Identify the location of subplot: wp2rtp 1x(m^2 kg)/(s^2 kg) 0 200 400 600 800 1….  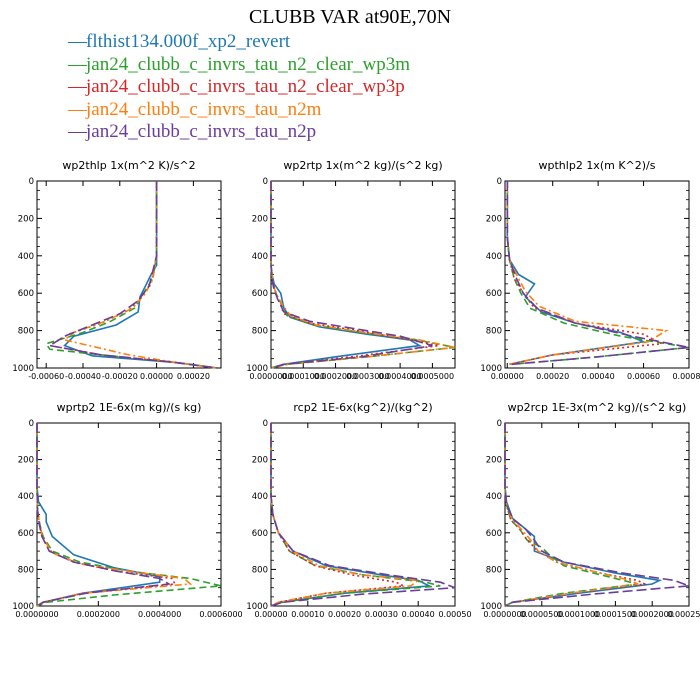
(351, 270).